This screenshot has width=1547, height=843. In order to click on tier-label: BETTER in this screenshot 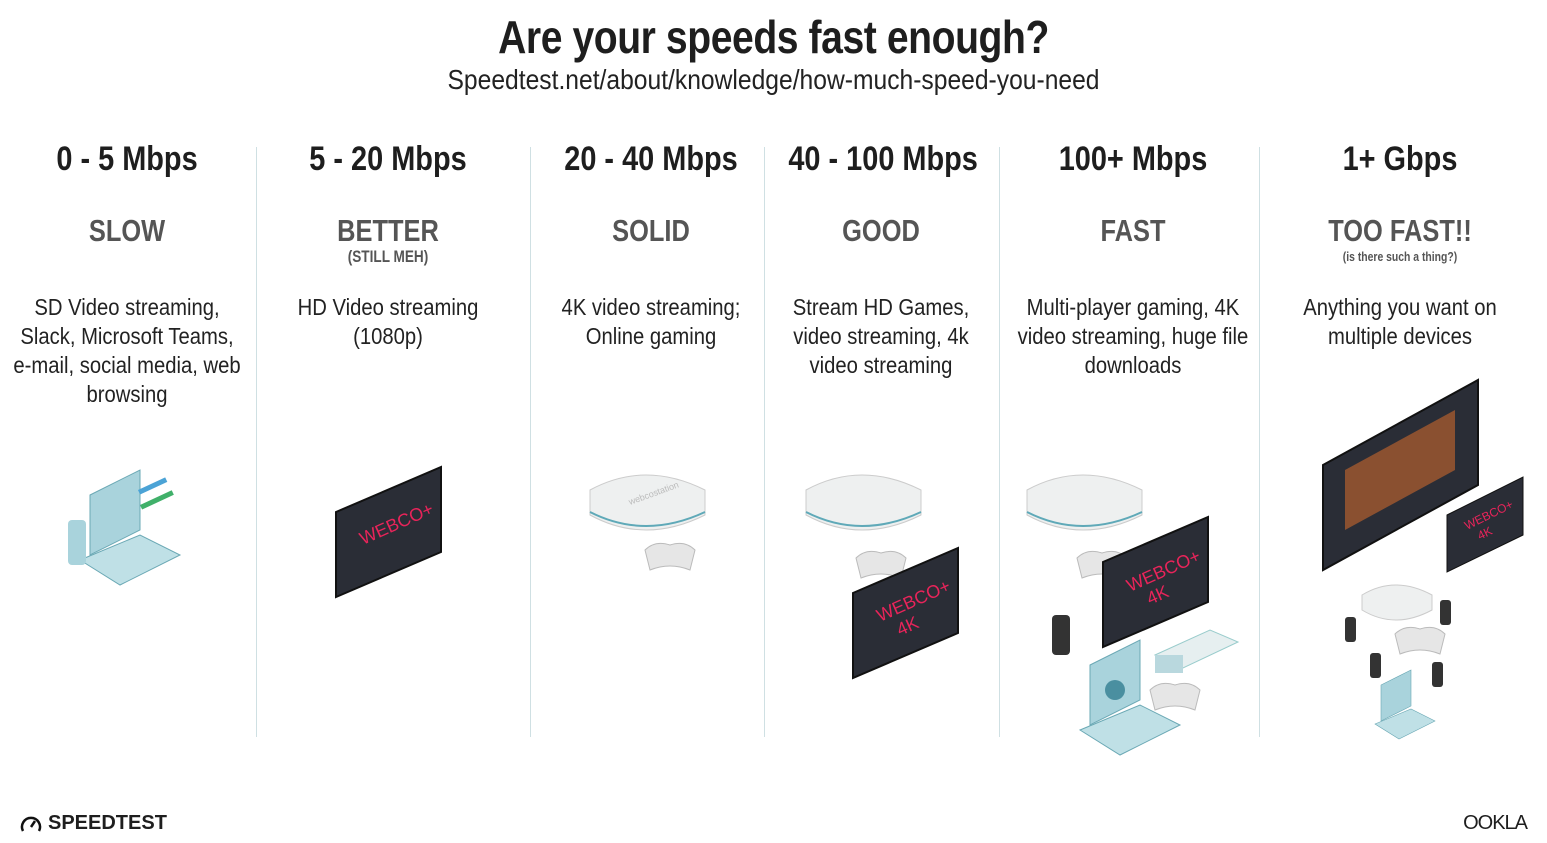, I will do `click(388, 230)`.